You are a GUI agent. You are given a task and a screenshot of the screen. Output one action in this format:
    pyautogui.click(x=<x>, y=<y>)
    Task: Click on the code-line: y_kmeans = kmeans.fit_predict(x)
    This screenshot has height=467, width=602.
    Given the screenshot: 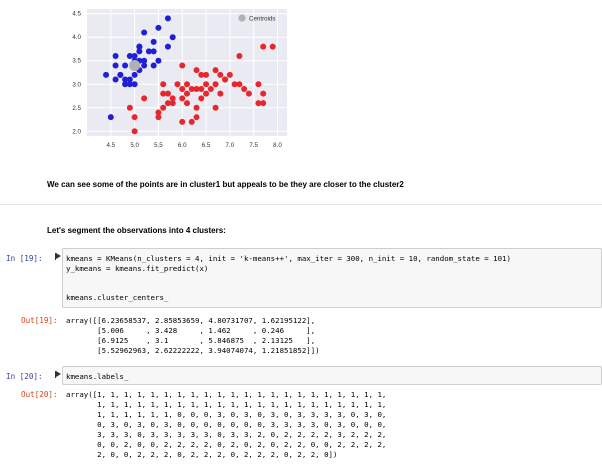 What is the action you would take?
    pyautogui.click(x=137, y=268)
    